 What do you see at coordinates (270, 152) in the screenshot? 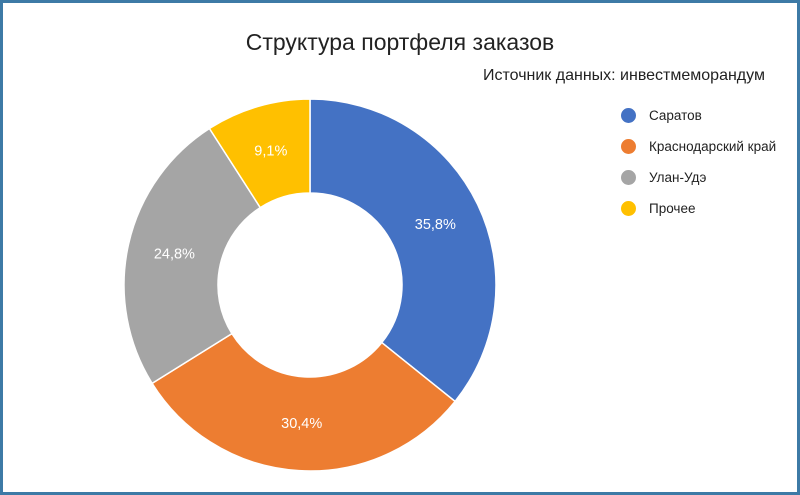
I see `slice-value-label-4: 9,1%` at bounding box center [270, 152].